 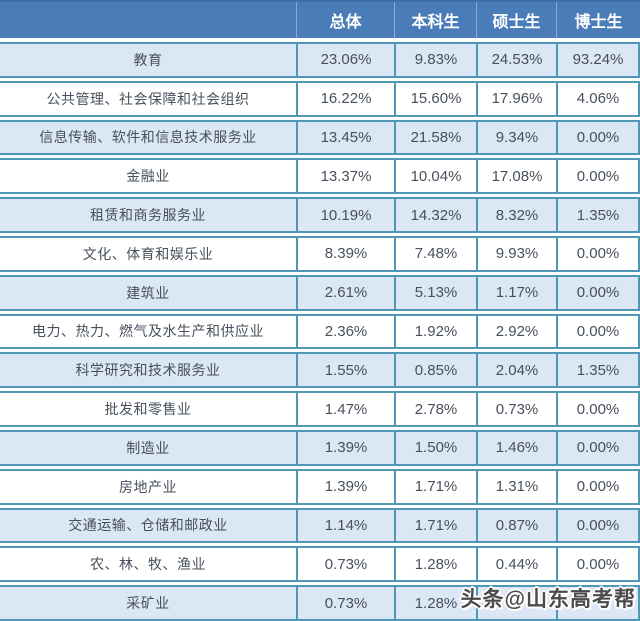 What do you see at coordinates (148, 137) in the screenshot?
I see `row-label: 信息传输、软件和信息技术服务业` at bounding box center [148, 137].